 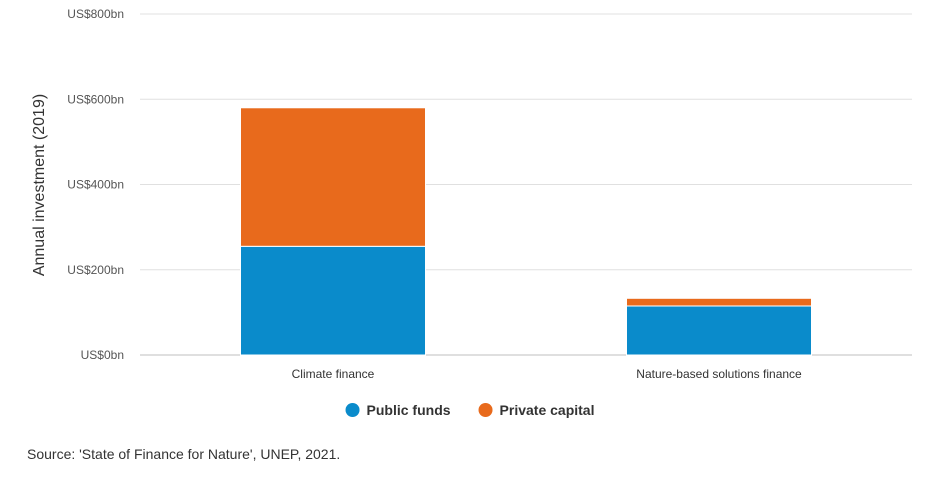 What do you see at coordinates (470, 410) in the screenshot?
I see `legend: Public funds Private capital` at bounding box center [470, 410].